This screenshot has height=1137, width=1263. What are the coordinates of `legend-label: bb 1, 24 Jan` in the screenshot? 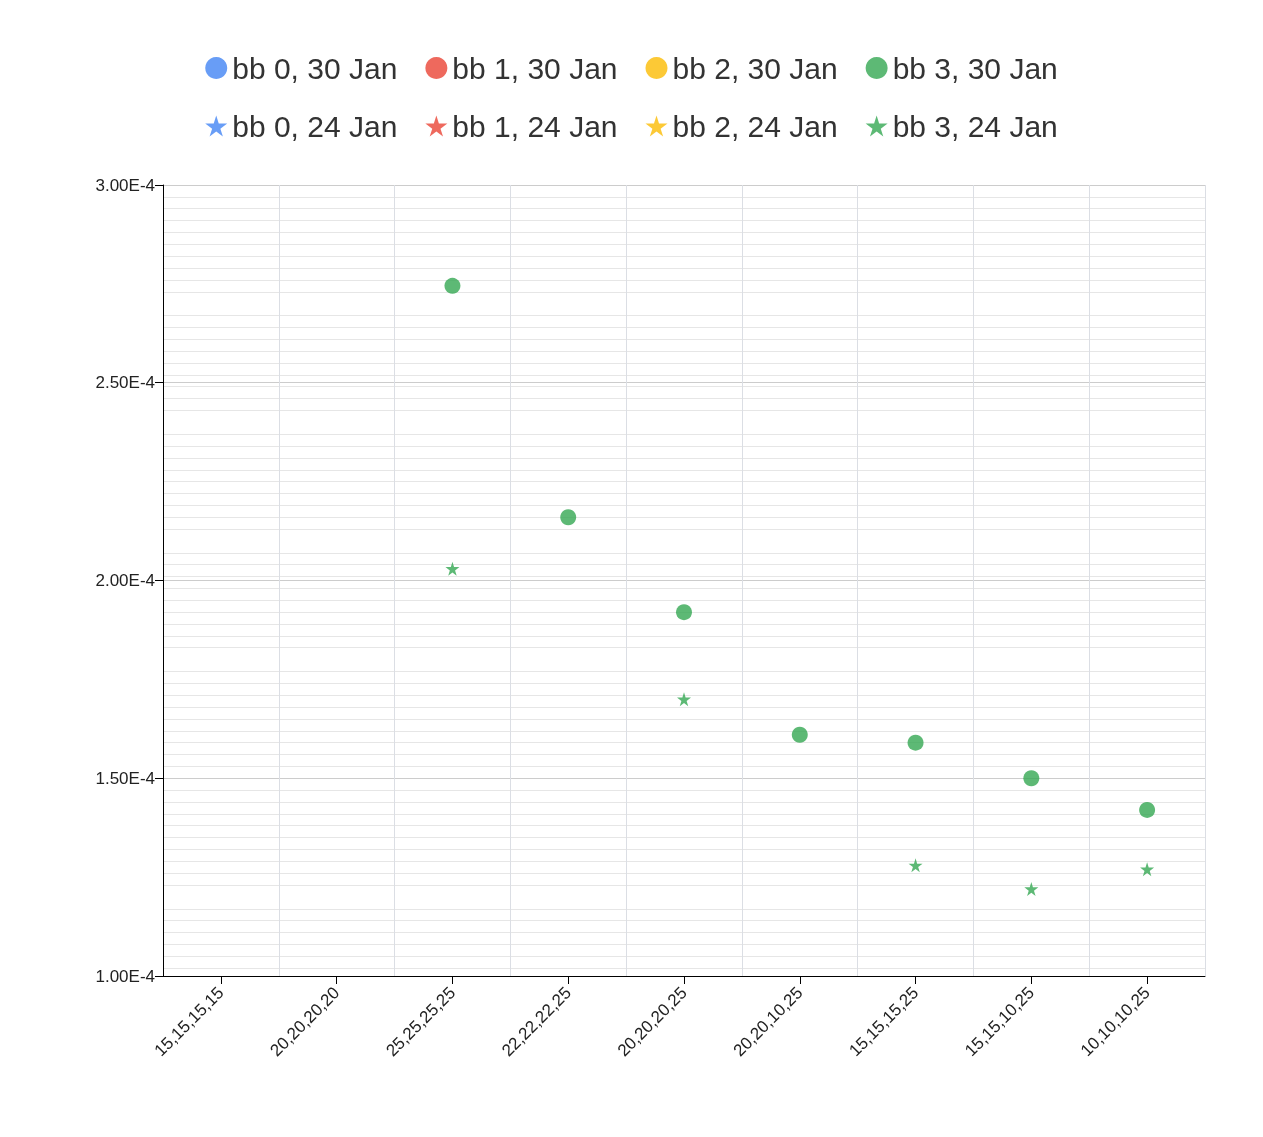 It's located at (535, 126).